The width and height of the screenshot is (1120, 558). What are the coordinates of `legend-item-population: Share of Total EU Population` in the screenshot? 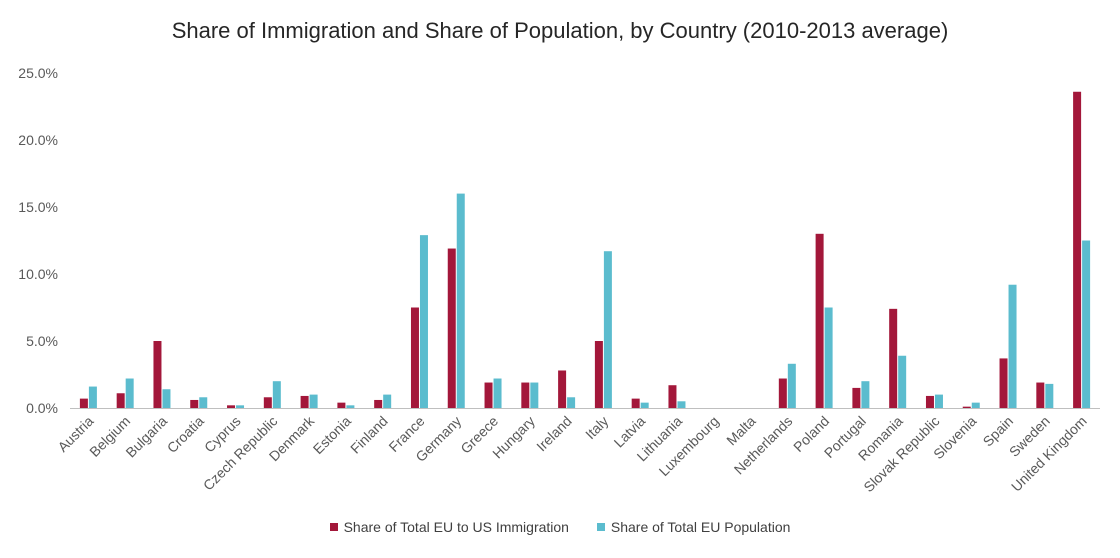 It's located at (693, 527).